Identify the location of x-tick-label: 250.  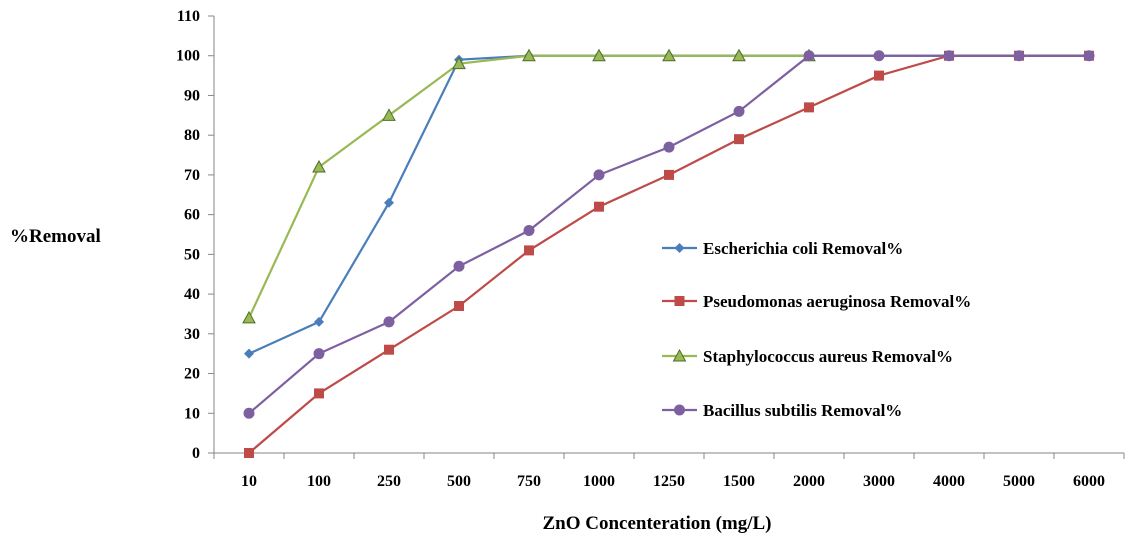
(389, 481).